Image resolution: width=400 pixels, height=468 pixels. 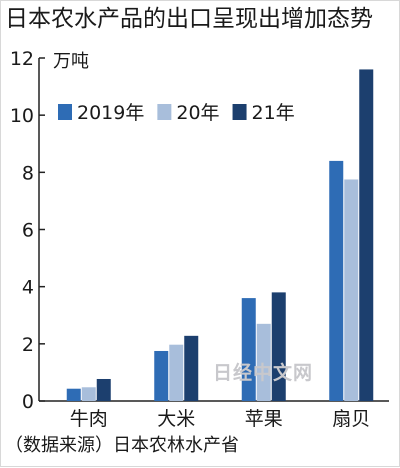 What do you see at coordinates (122, 445) in the screenshot?
I see `source-note: （数据来源）日本农林水产省` at bounding box center [122, 445].